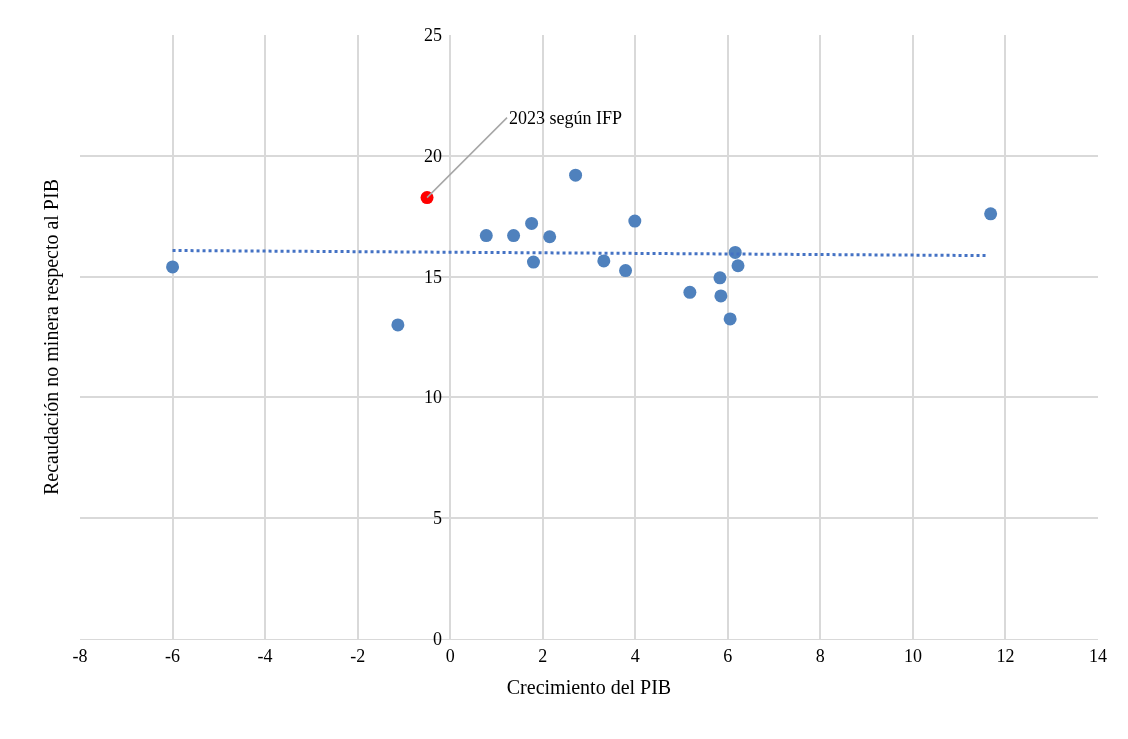  I want to click on x-tick-label: 6, so click(728, 655).